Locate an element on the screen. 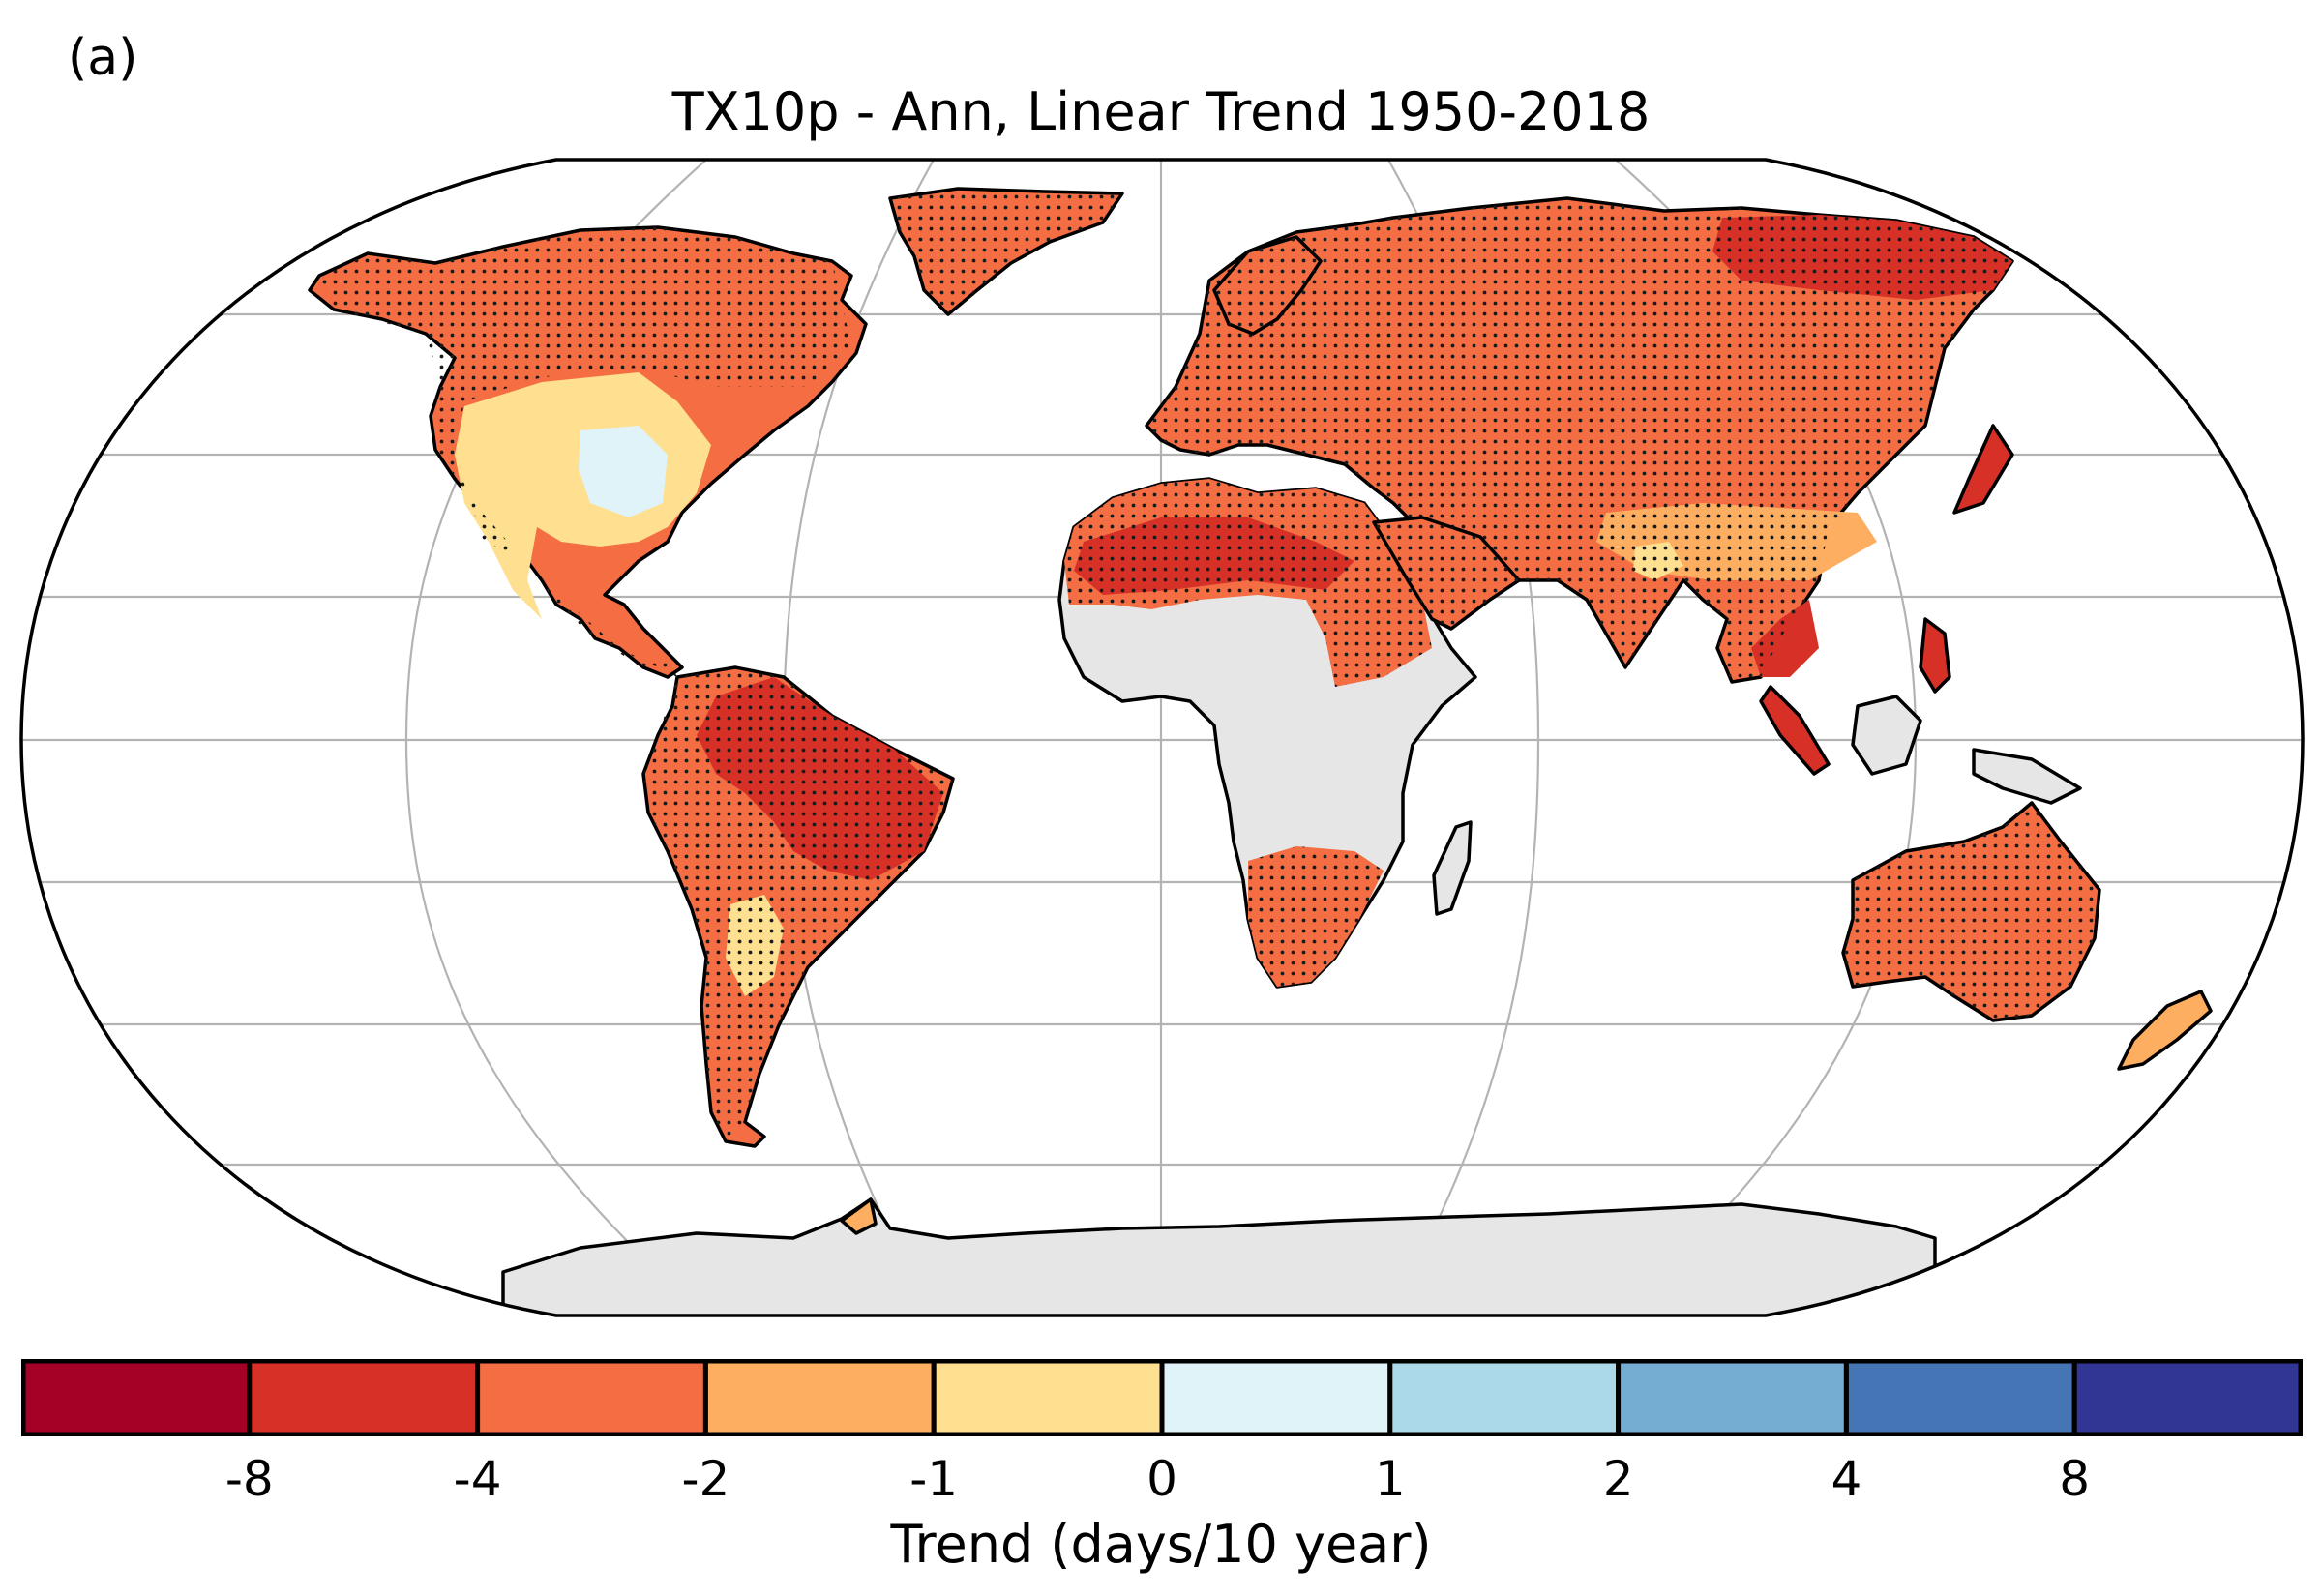 Image resolution: width=2322 pixels, height=1596 pixels. colorbar-tick-label: -1 is located at coordinates (934, 1479).